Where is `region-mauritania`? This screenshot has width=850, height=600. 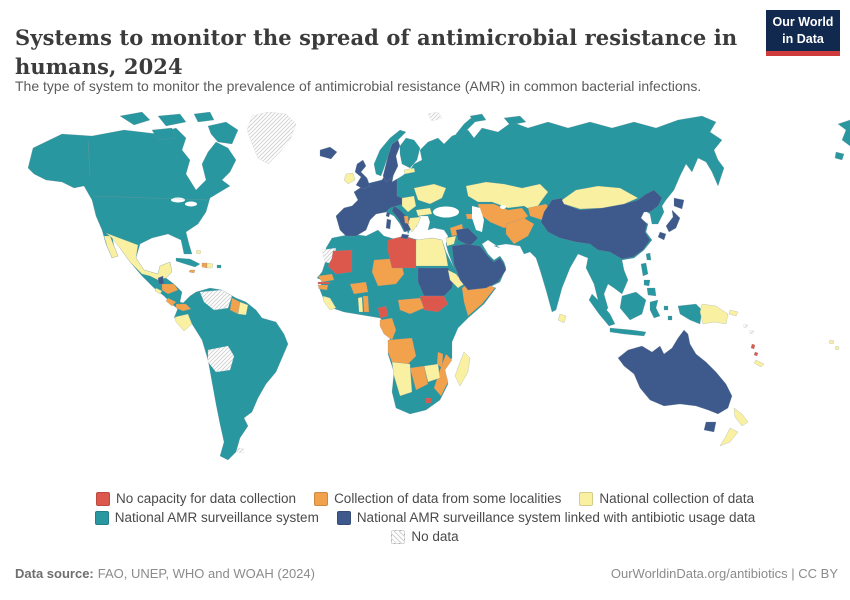 region-mauritania is located at coordinates (340, 262).